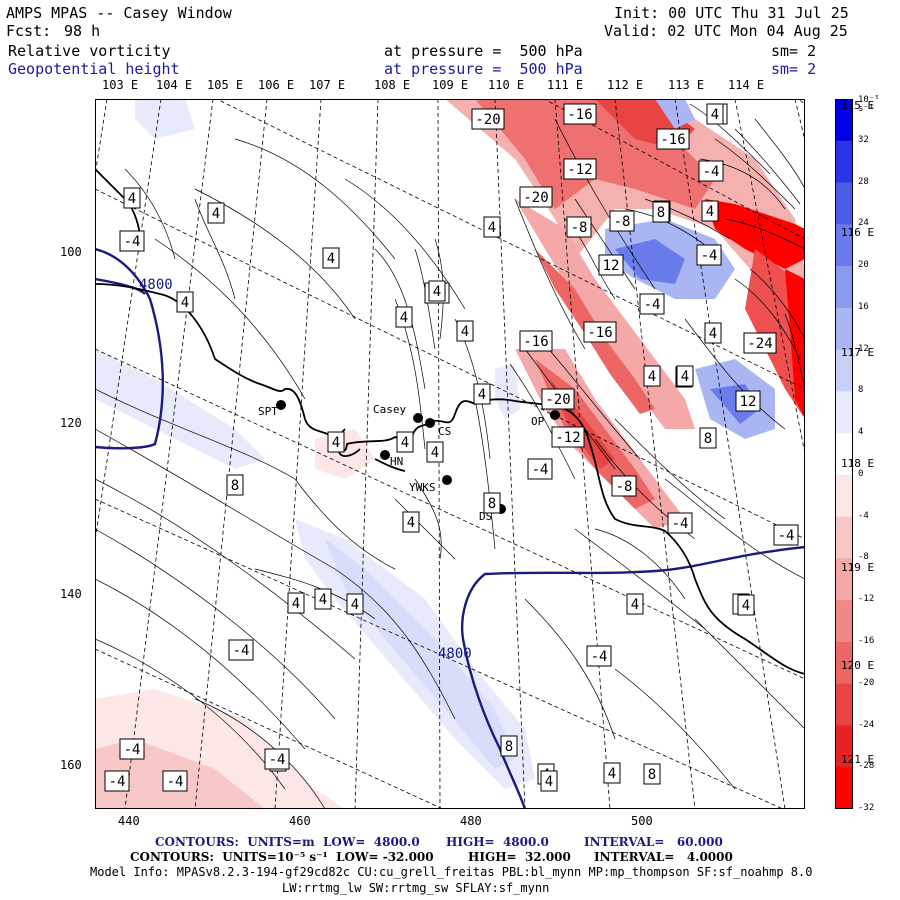 This screenshot has height=900, width=900. Describe the element at coordinates (519, 857) in the screenshot. I see `vort-contour-high: HIGH= 32.000` at that location.